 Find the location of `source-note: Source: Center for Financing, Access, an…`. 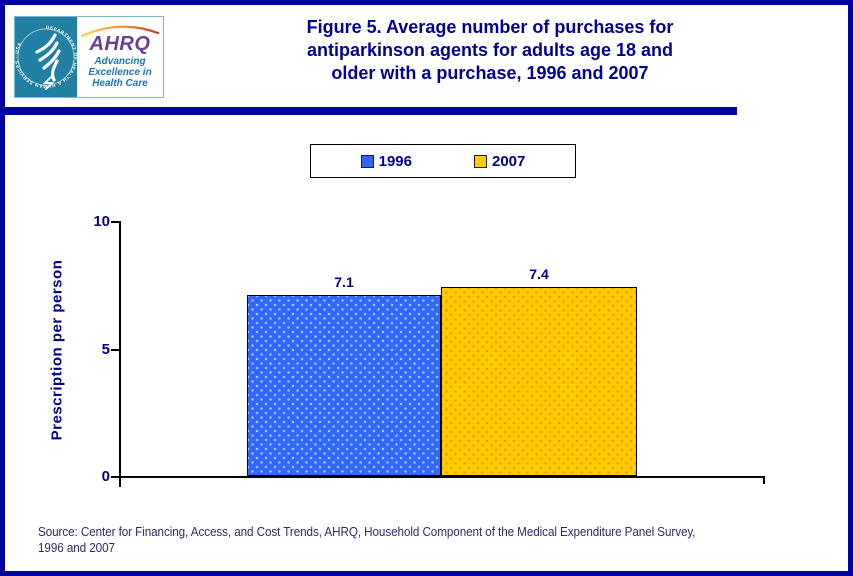

source-note: Source: Center for Financing, Access, an… is located at coordinates (400, 540).